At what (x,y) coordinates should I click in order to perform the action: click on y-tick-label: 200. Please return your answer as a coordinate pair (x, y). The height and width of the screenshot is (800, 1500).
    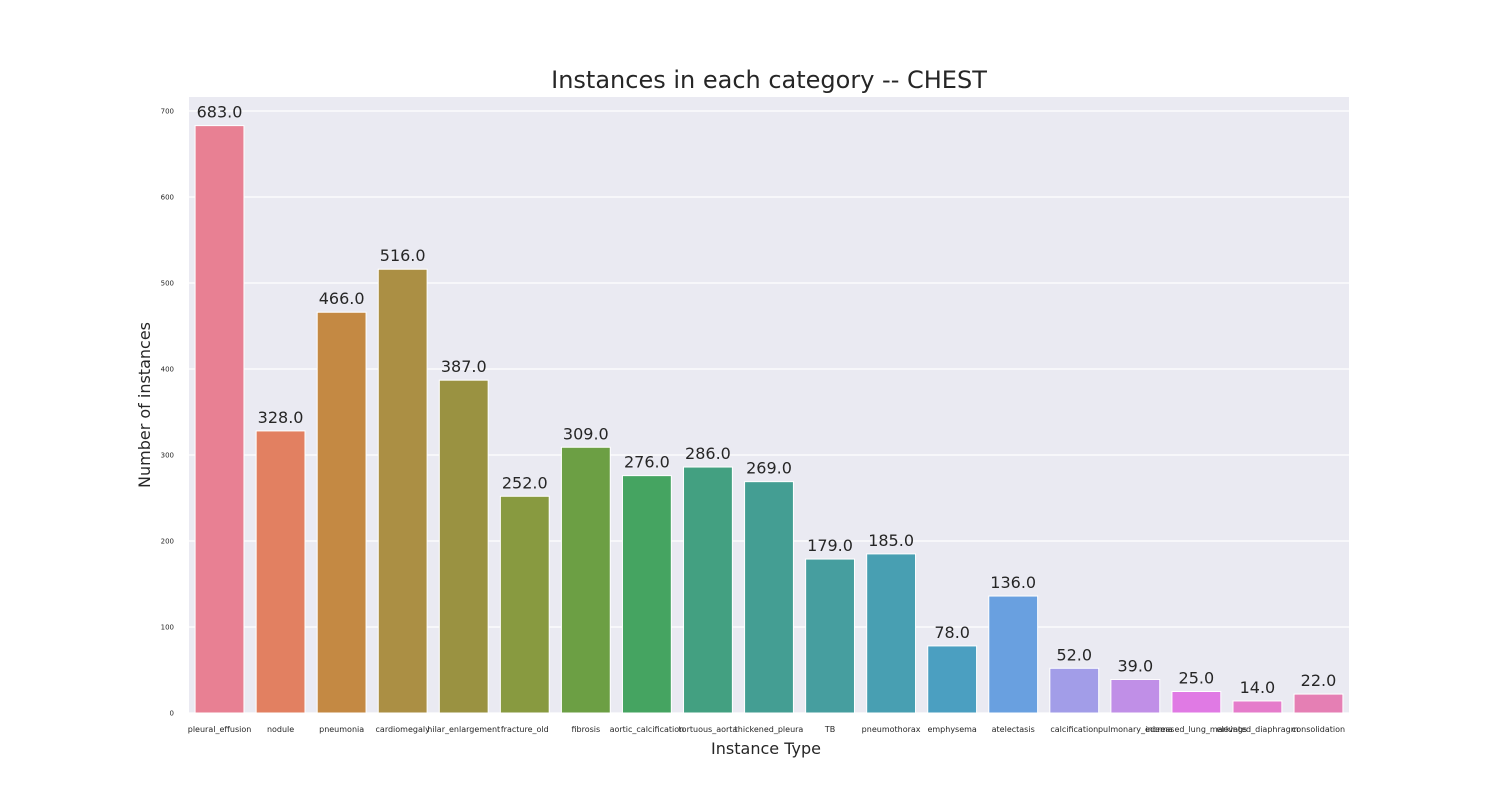
    Looking at the image, I should click on (167, 542).